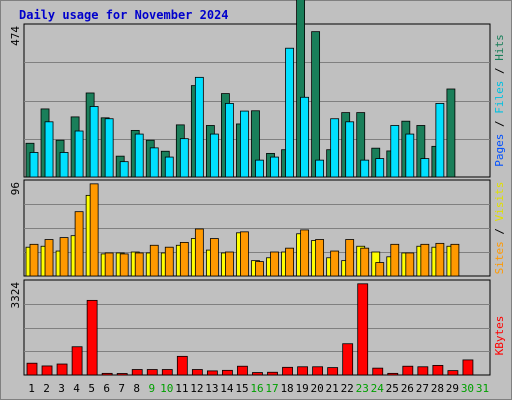 This screenshot has width=512, height=400. What do you see at coordinates (166, 388) in the screenshot?
I see `day-tick-label: 10` at bounding box center [166, 388].